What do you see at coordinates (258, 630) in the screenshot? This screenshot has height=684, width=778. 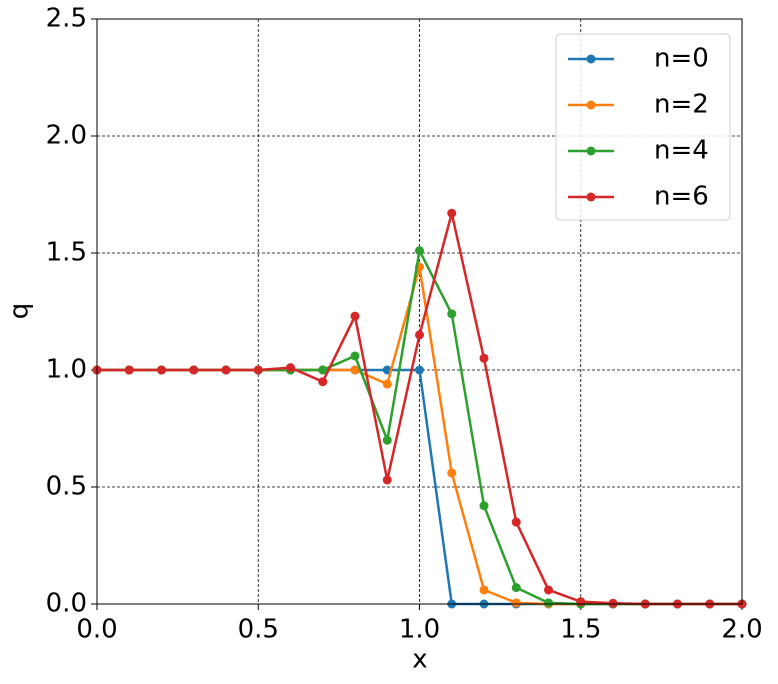 I see `x-tick-label: 0.5` at bounding box center [258, 630].